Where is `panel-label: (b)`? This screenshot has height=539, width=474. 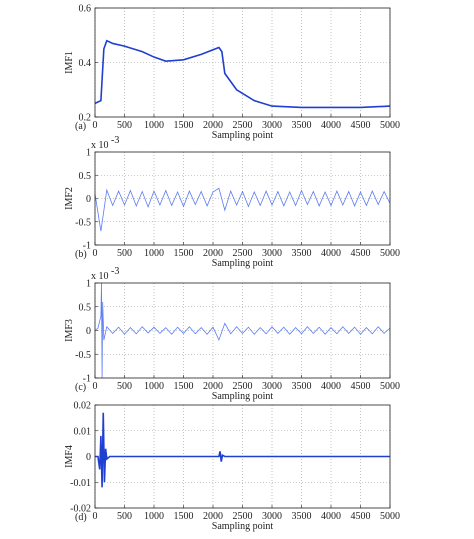 panel-label: (b) is located at coordinates (81, 254).